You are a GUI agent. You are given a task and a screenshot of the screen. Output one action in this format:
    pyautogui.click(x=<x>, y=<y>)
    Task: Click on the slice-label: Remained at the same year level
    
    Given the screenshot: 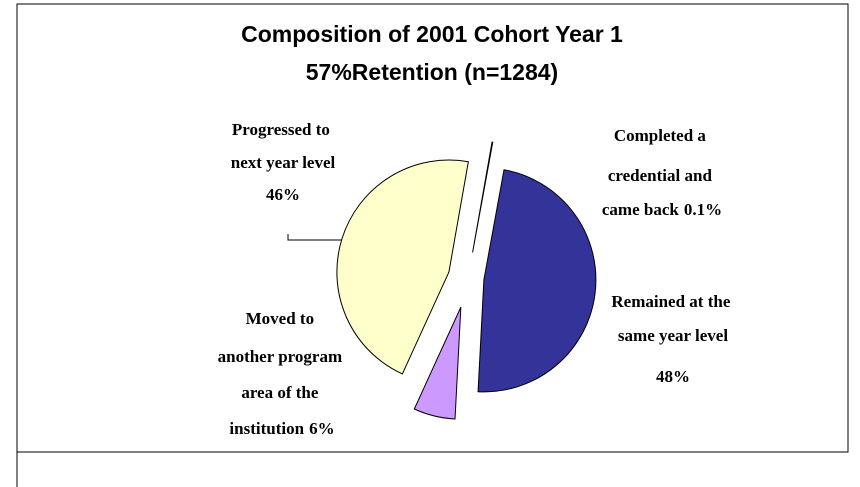 What is the action you would take?
    pyautogui.click(x=672, y=318)
    